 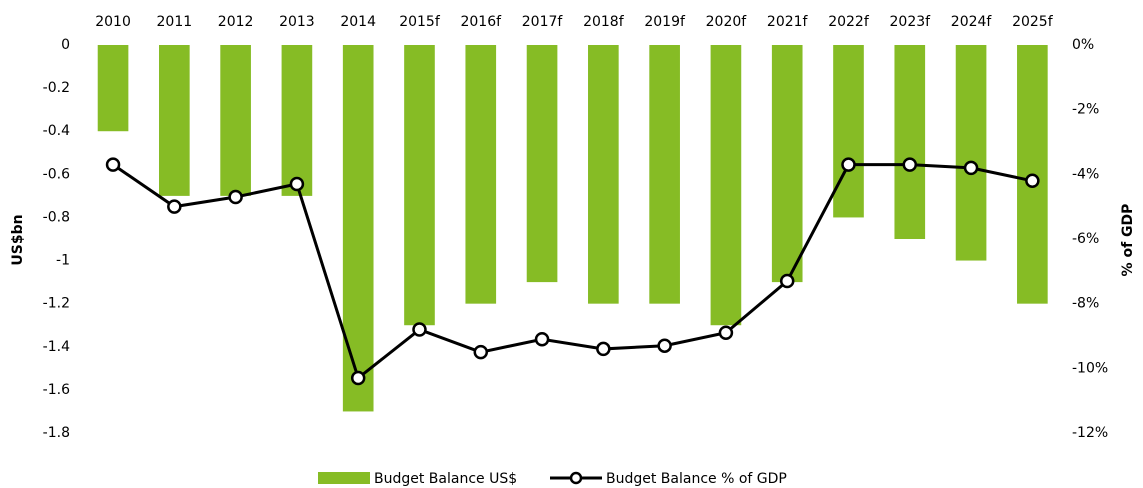 I want to click on x-tick-label: 2012, so click(x=236, y=22).